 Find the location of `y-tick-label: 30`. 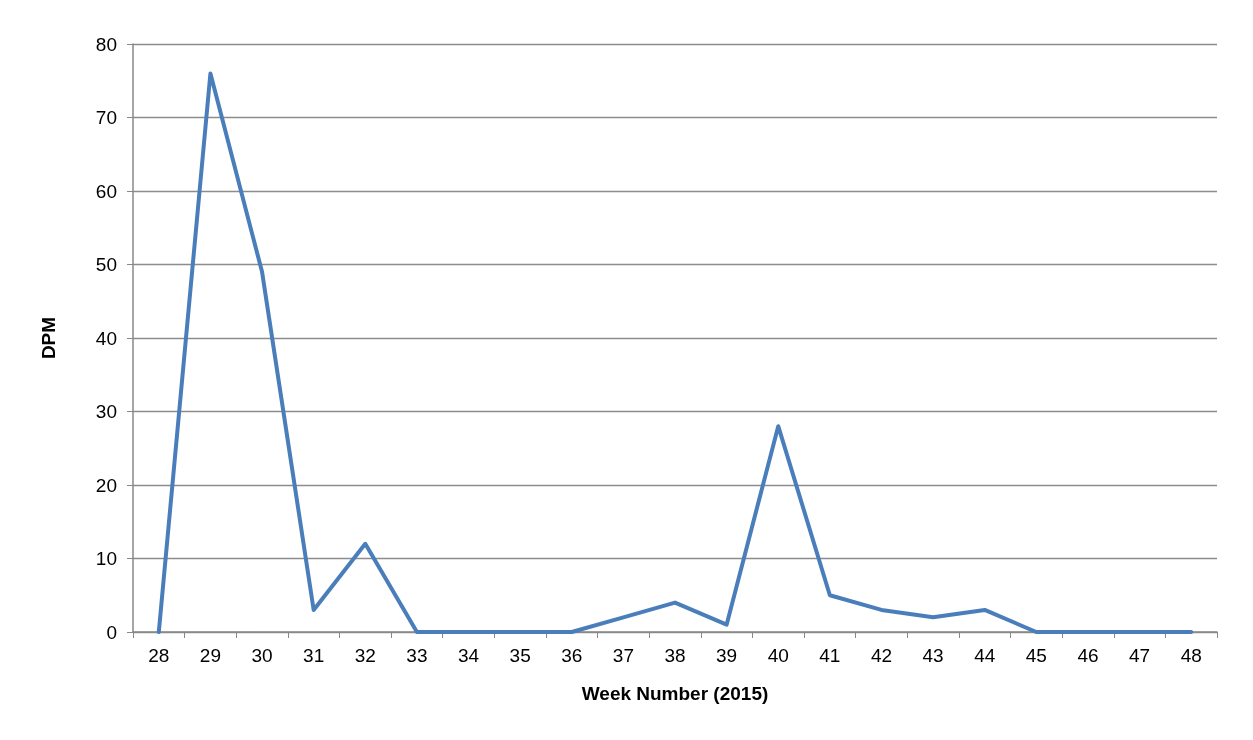

y-tick-label: 30 is located at coordinates (106, 411).